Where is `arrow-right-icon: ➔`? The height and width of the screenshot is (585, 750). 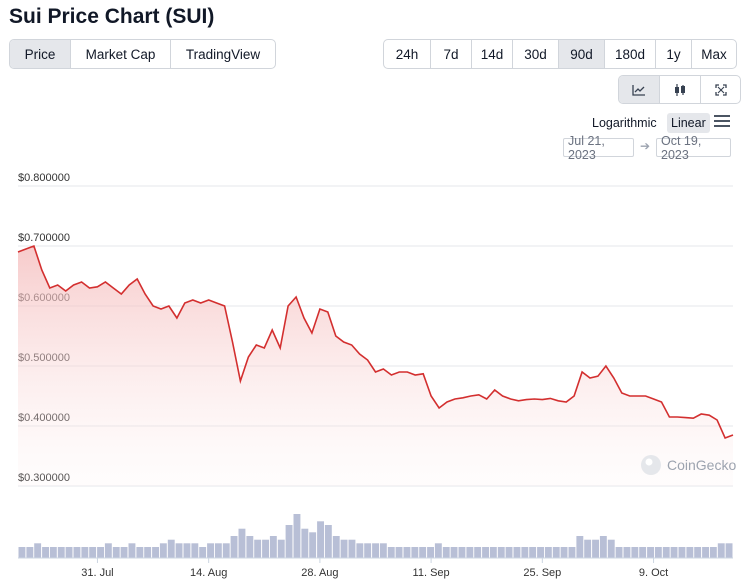 arrow-right-icon: ➔ is located at coordinates (645, 146).